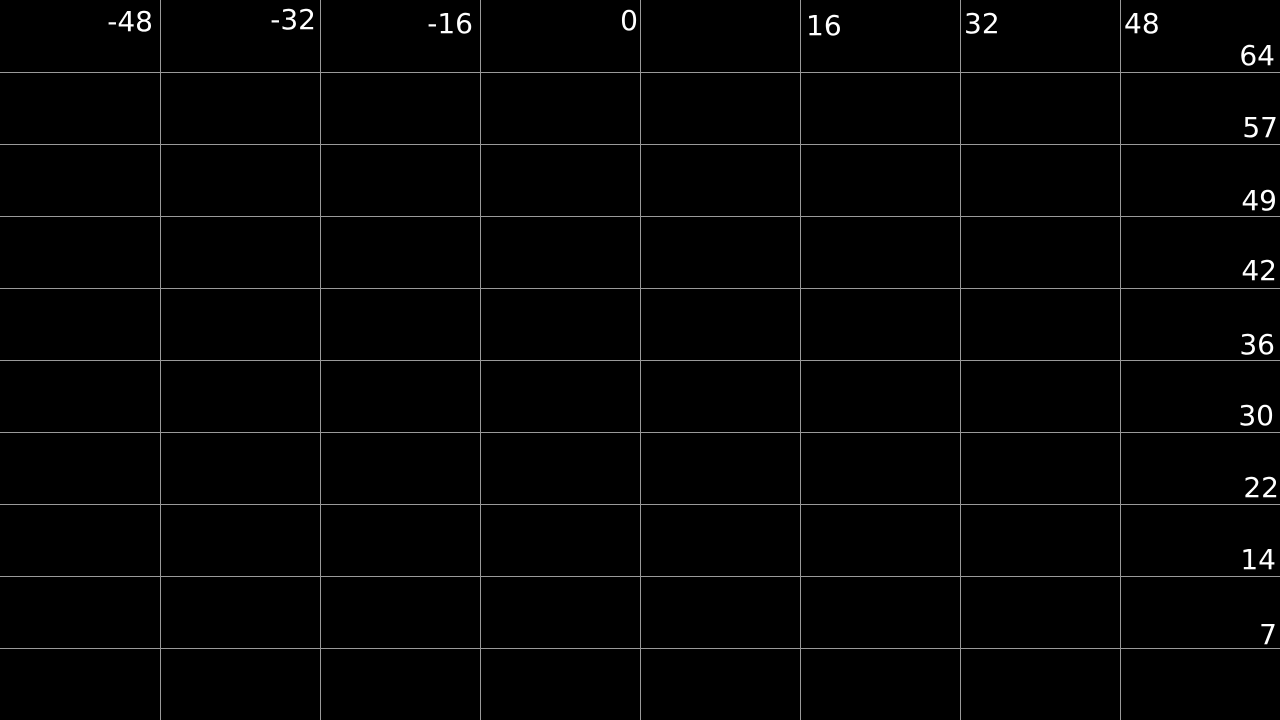 Image resolution: width=1280 pixels, height=720 pixels. I want to click on y-coordinate-labels: 64 57 49 42 36 30 22 14 7, so click(1258, 345).